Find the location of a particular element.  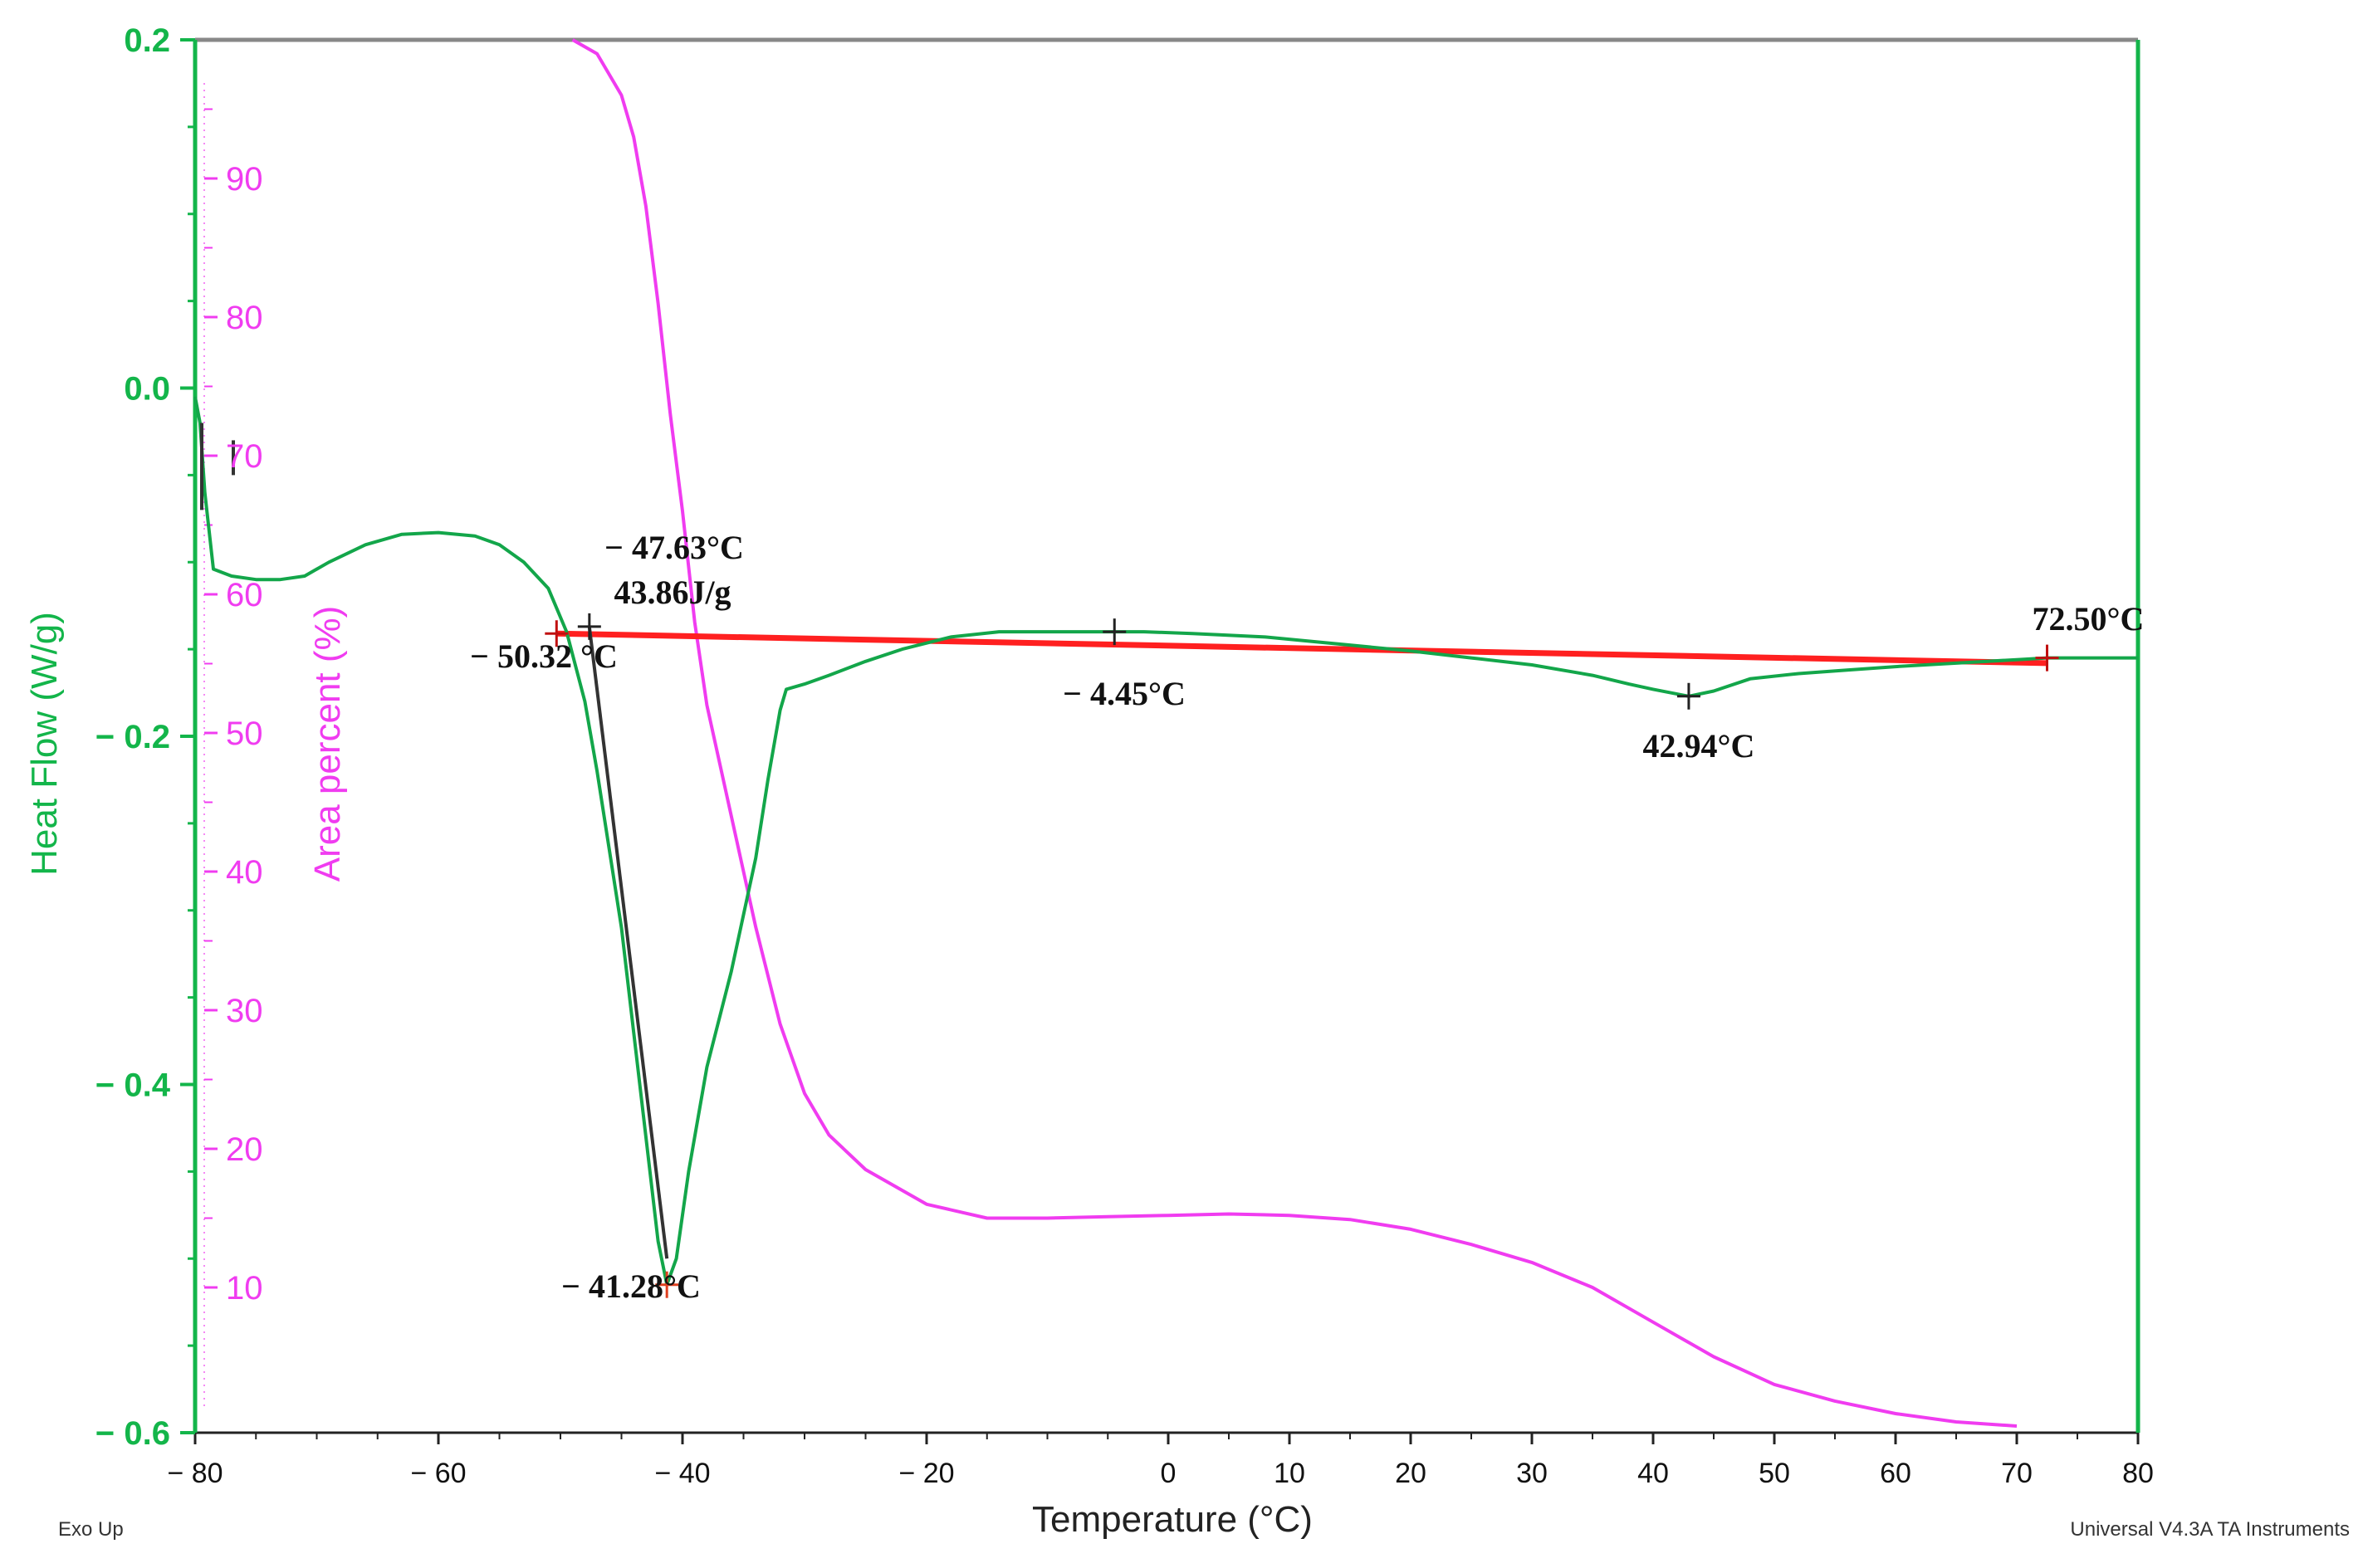

area-percent-tick-label: 90 is located at coordinates (244, 180).